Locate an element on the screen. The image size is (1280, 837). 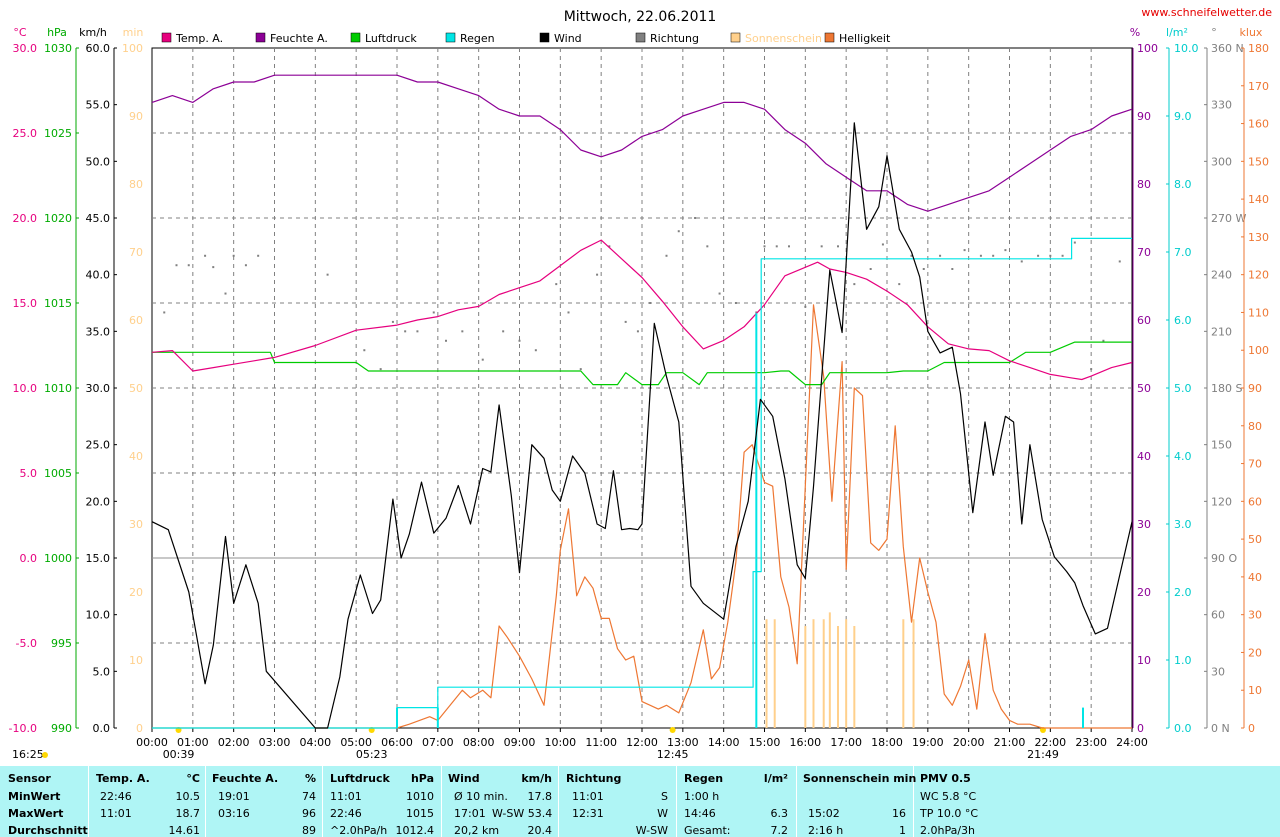
stat-header: km/h is located at coordinates (536, 778).